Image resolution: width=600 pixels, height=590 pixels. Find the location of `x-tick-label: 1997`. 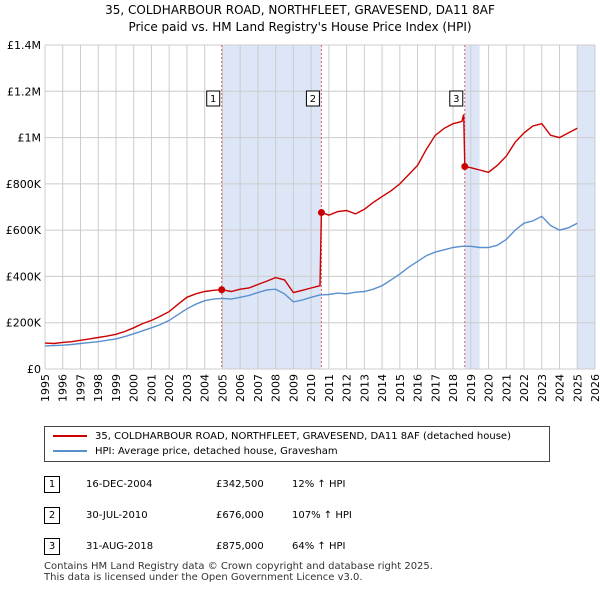

x-tick-label: 1997 is located at coordinates (80, 388).